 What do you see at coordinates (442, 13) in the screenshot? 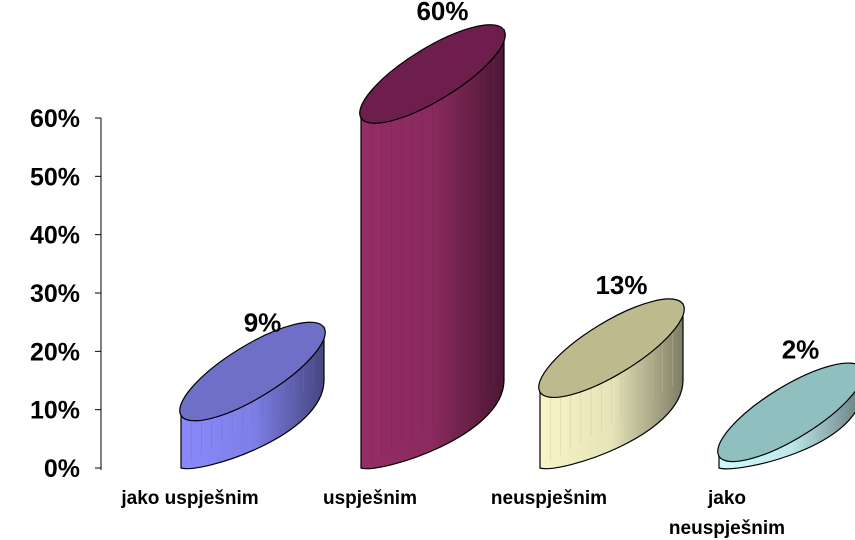
I see `data-label: 60%` at bounding box center [442, 13].